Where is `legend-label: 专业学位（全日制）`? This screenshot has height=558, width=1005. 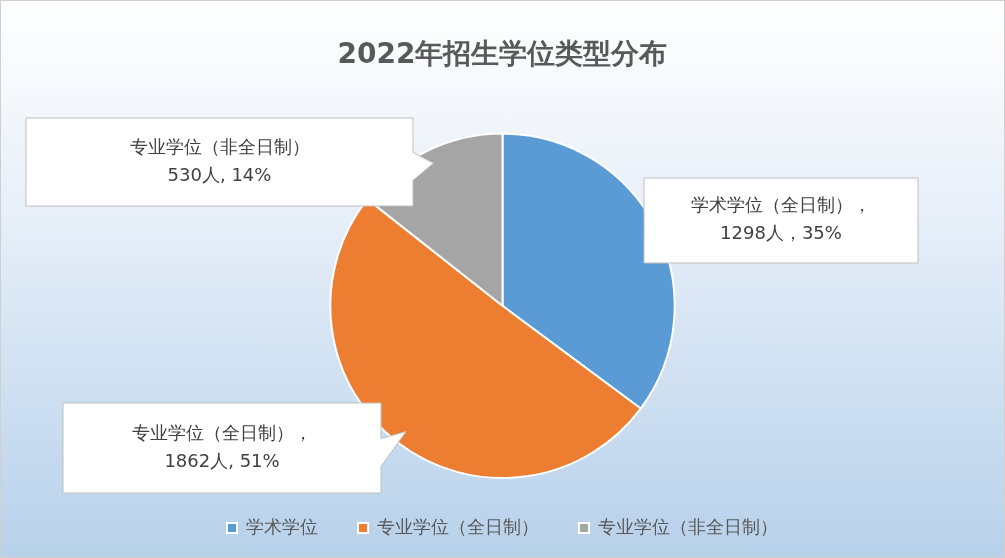 legend-label: 专业学位（全日制） is located at coordinates (458, 526).